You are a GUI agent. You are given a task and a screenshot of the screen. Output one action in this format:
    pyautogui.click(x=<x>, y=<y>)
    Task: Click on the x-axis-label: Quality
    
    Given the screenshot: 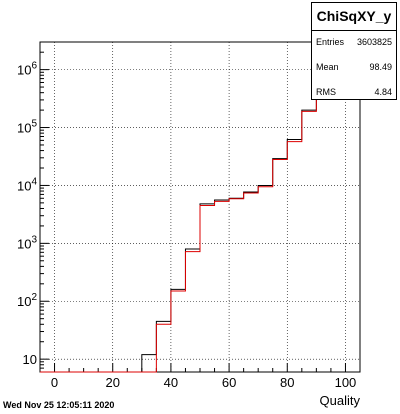 What is the action you would take?
    pyautogui.click(x=340, y=400)
    